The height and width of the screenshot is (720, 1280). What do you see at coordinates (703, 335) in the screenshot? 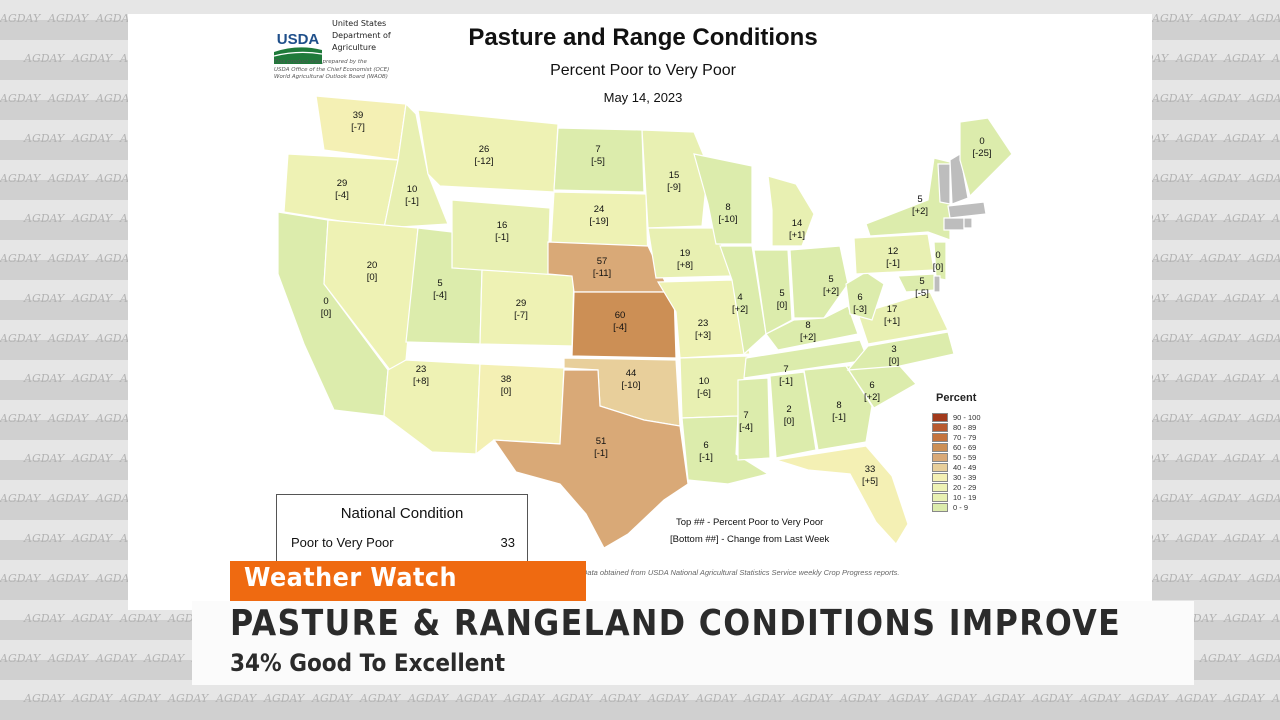
I see `state-change-mo: [+3]` at bounding box center [703, 335].